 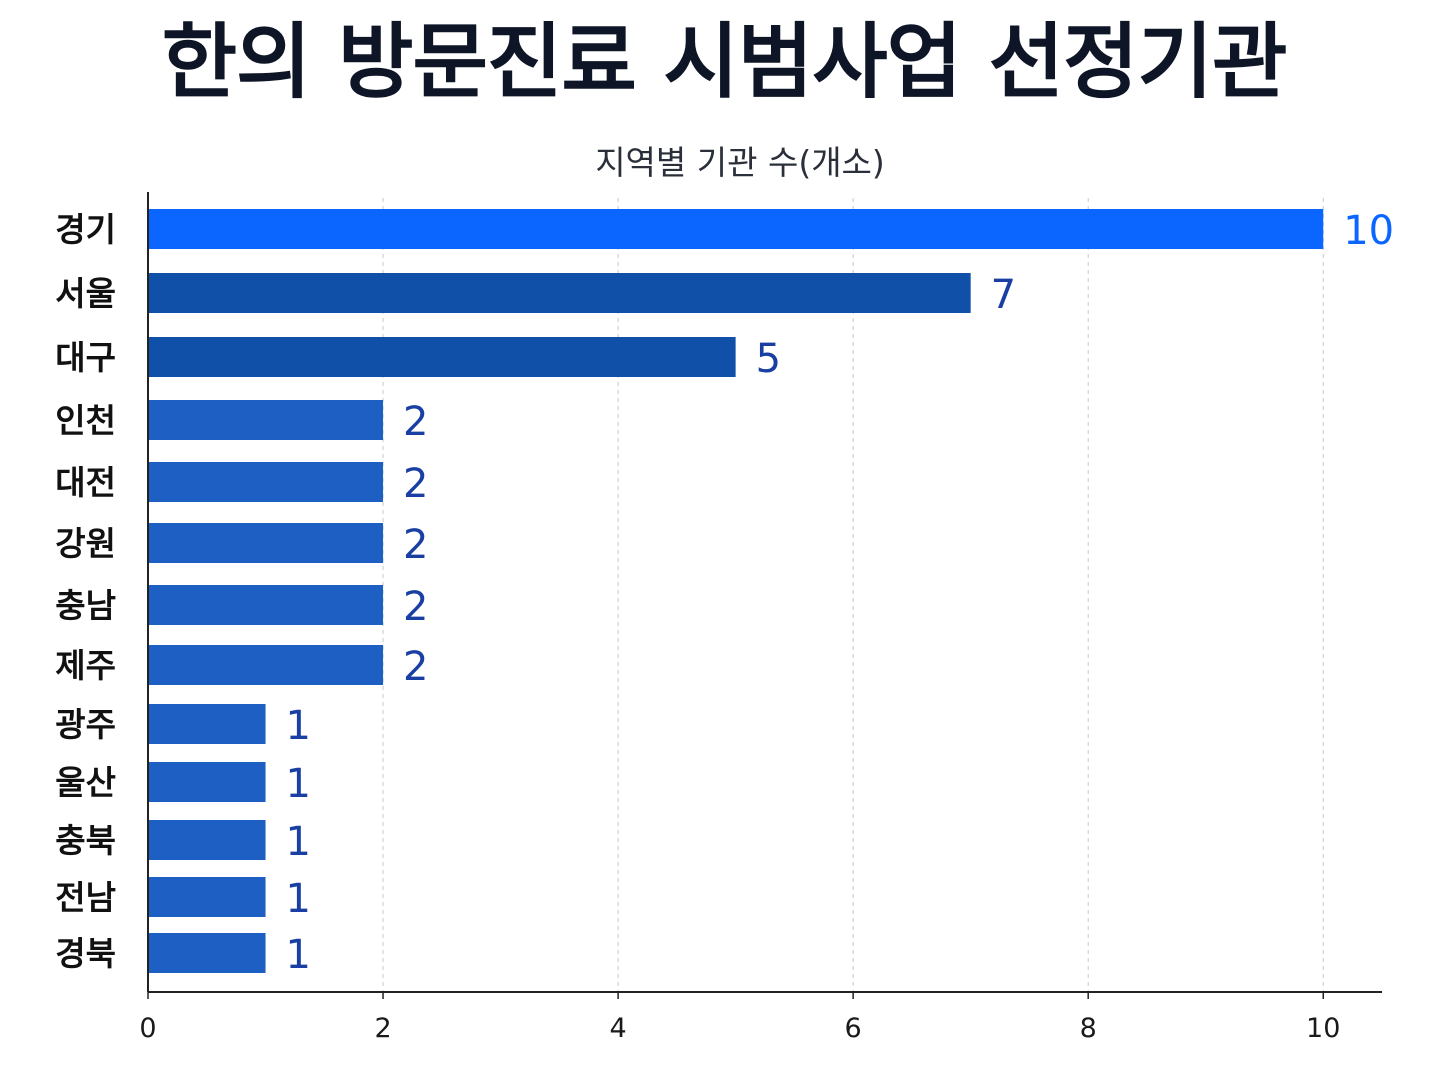 What do you see at coordinates (382, 1028) in the screenshot?
I see `x-tick-label: 2` at bounding box center [382, 1028].